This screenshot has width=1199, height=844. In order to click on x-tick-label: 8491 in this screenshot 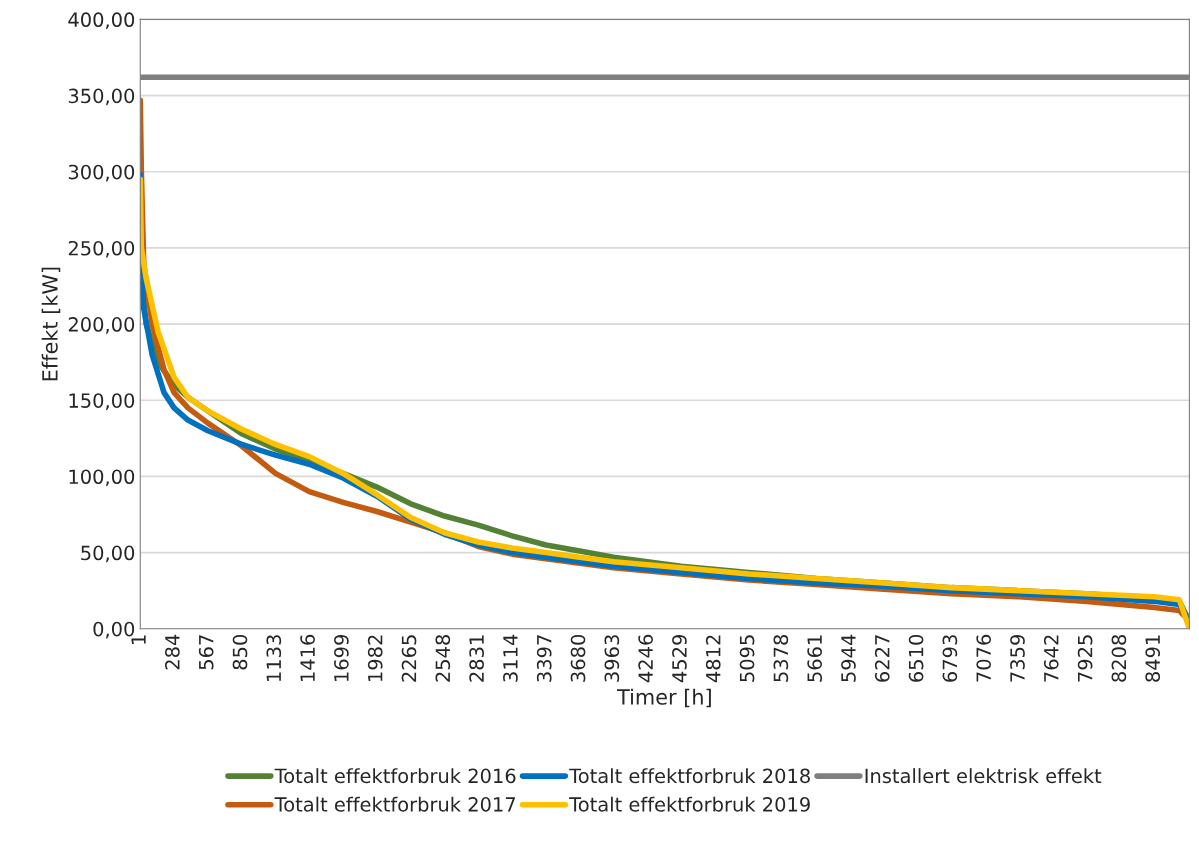, I will do `click(1153, 658)`.